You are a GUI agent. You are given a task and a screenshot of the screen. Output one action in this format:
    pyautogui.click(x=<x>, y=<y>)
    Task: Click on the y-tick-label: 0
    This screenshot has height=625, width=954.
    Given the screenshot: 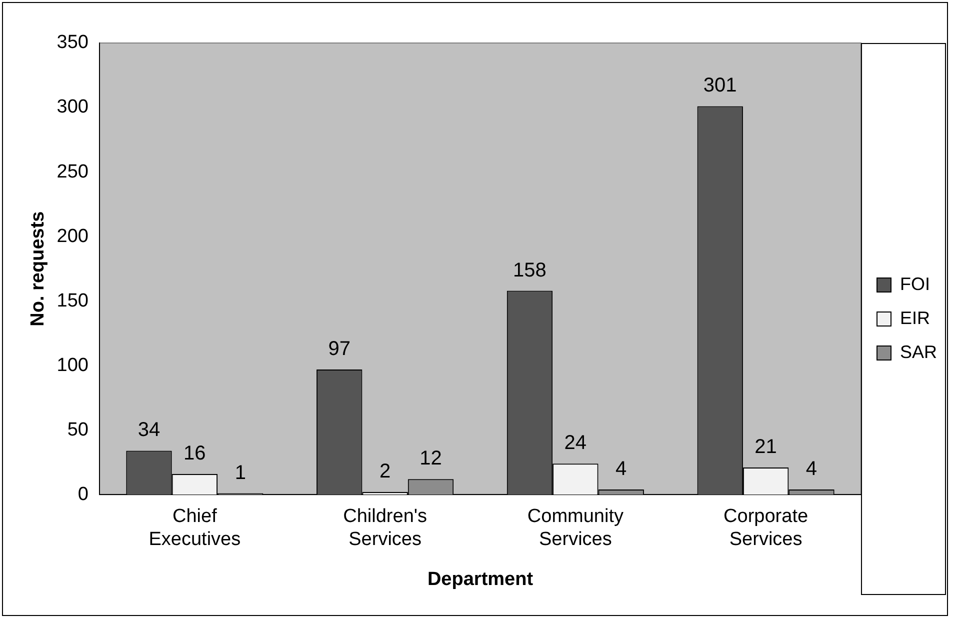 What is the action you would take?
    pyautogui.click(x=83, y=494)
    